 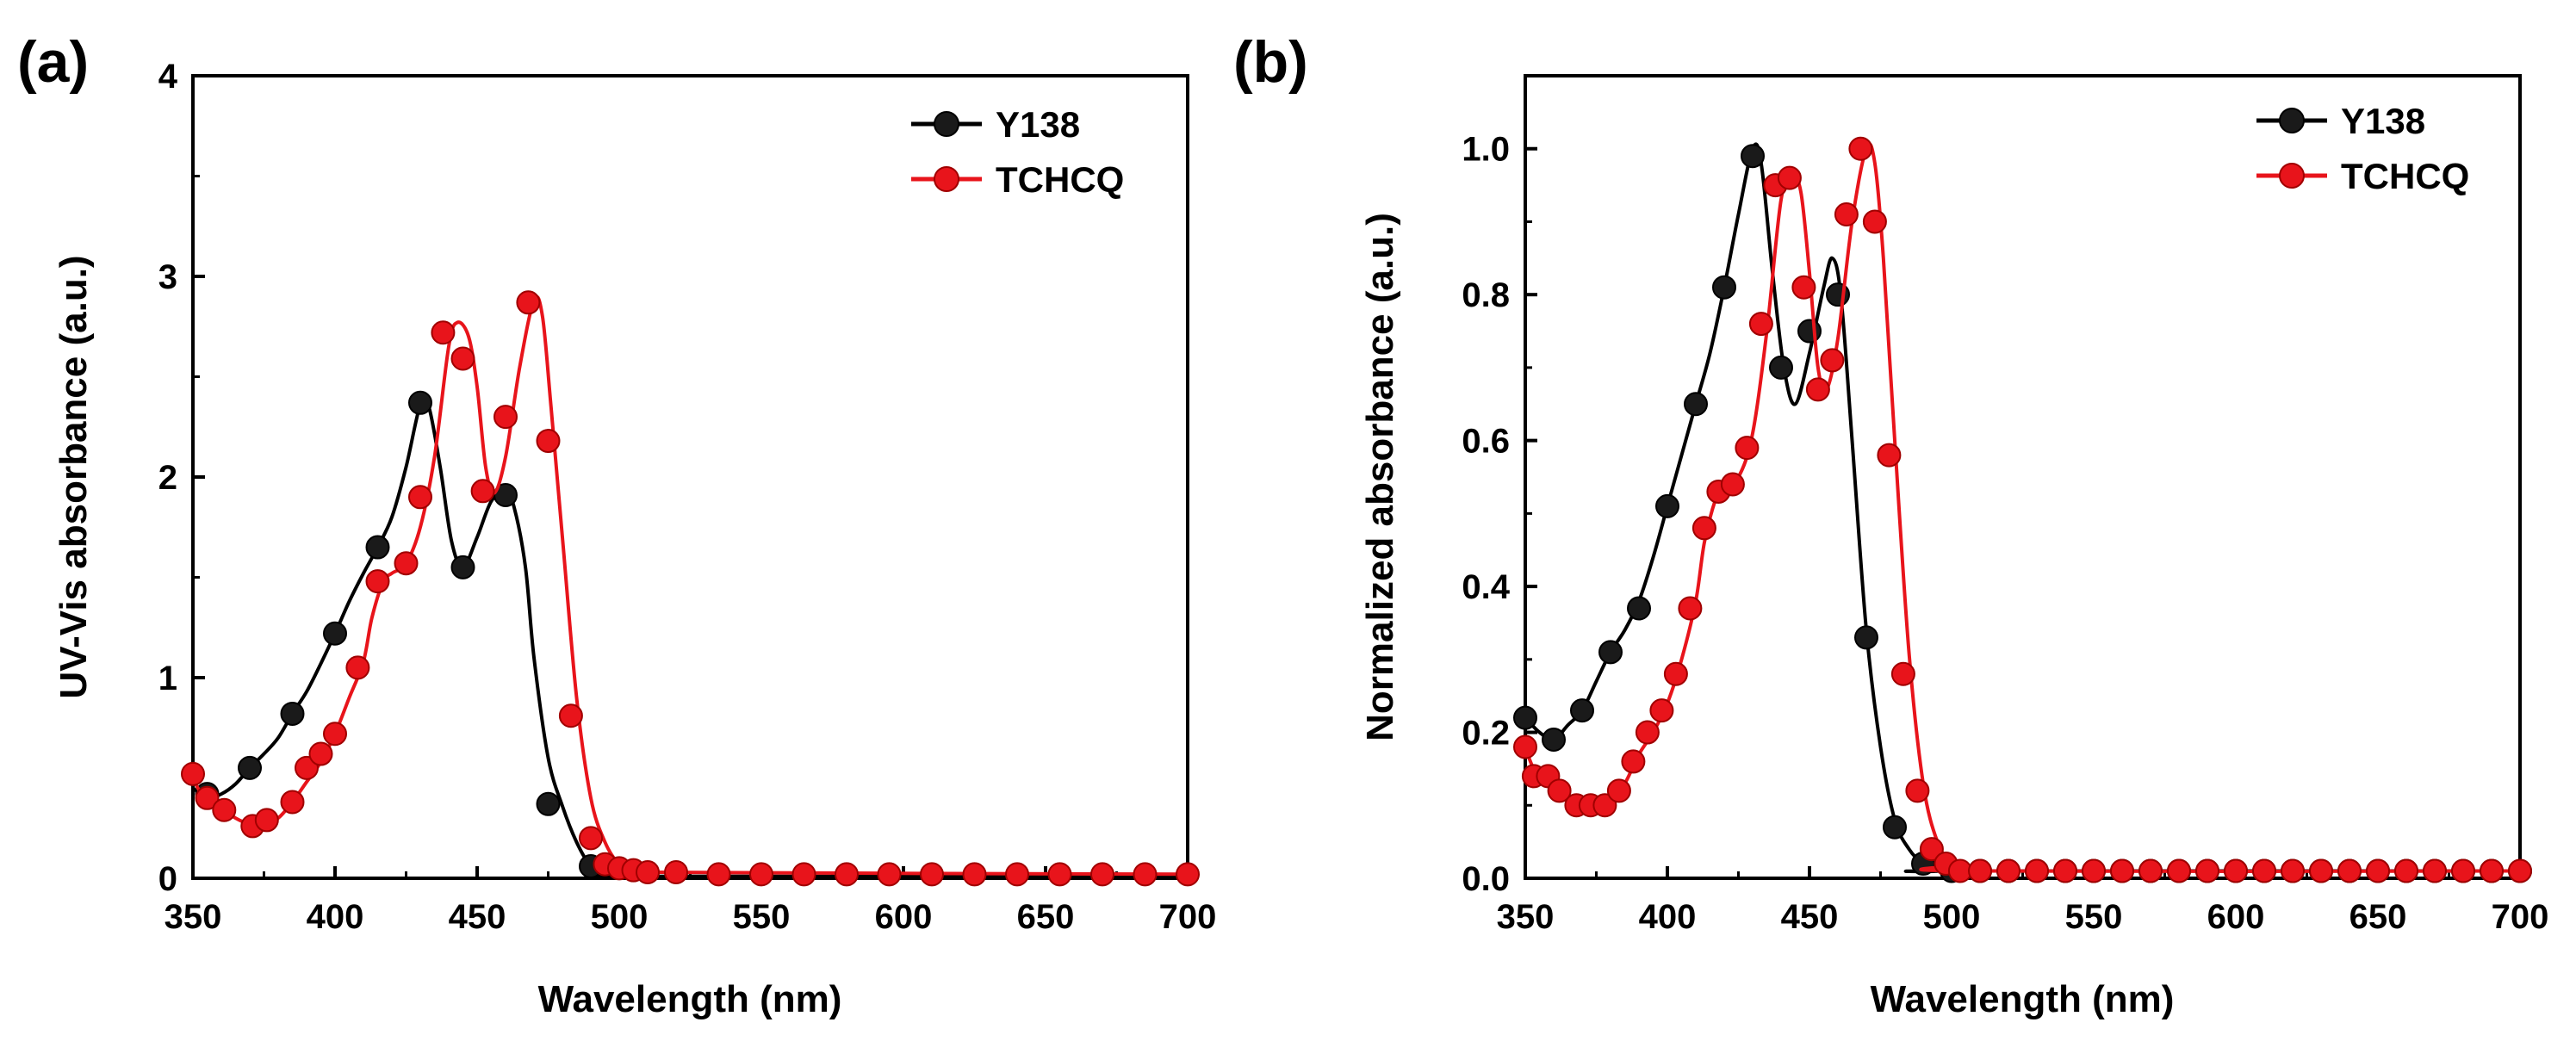 I want to click on x-axis-title-b: Wavelength (nm), so click(x=2023, y=999).